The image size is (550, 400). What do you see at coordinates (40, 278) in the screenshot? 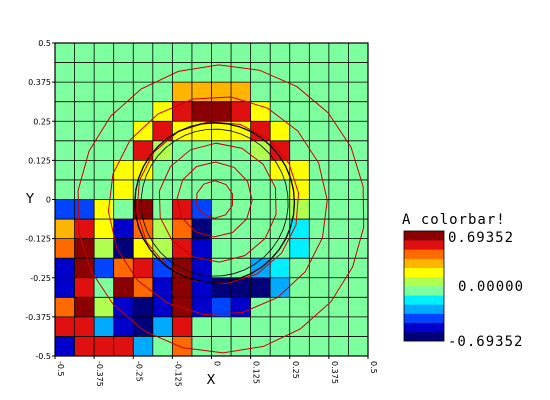
I see `y-tick-label: -0.25` at bounding box center [40, 278].